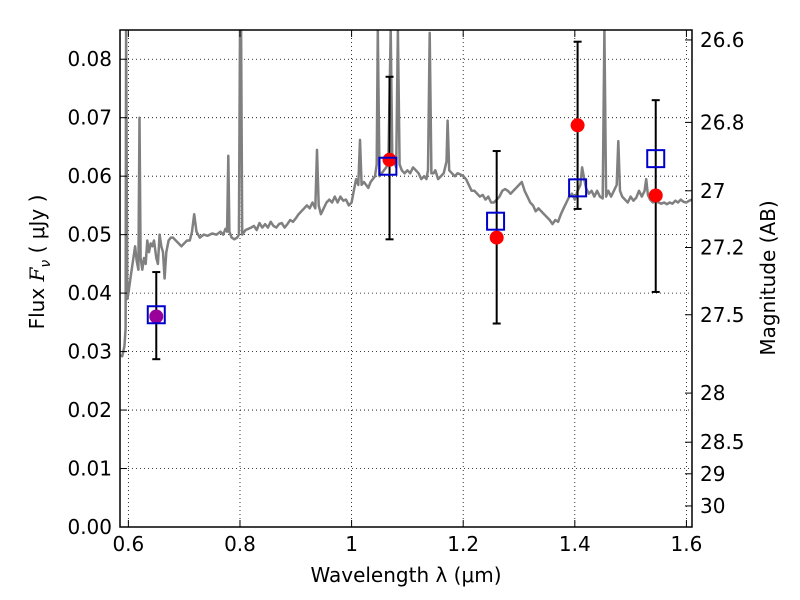  Describe the element at coordinates (712, 393) in the screenshot. I see `y2-tick-label: 28` at that location.